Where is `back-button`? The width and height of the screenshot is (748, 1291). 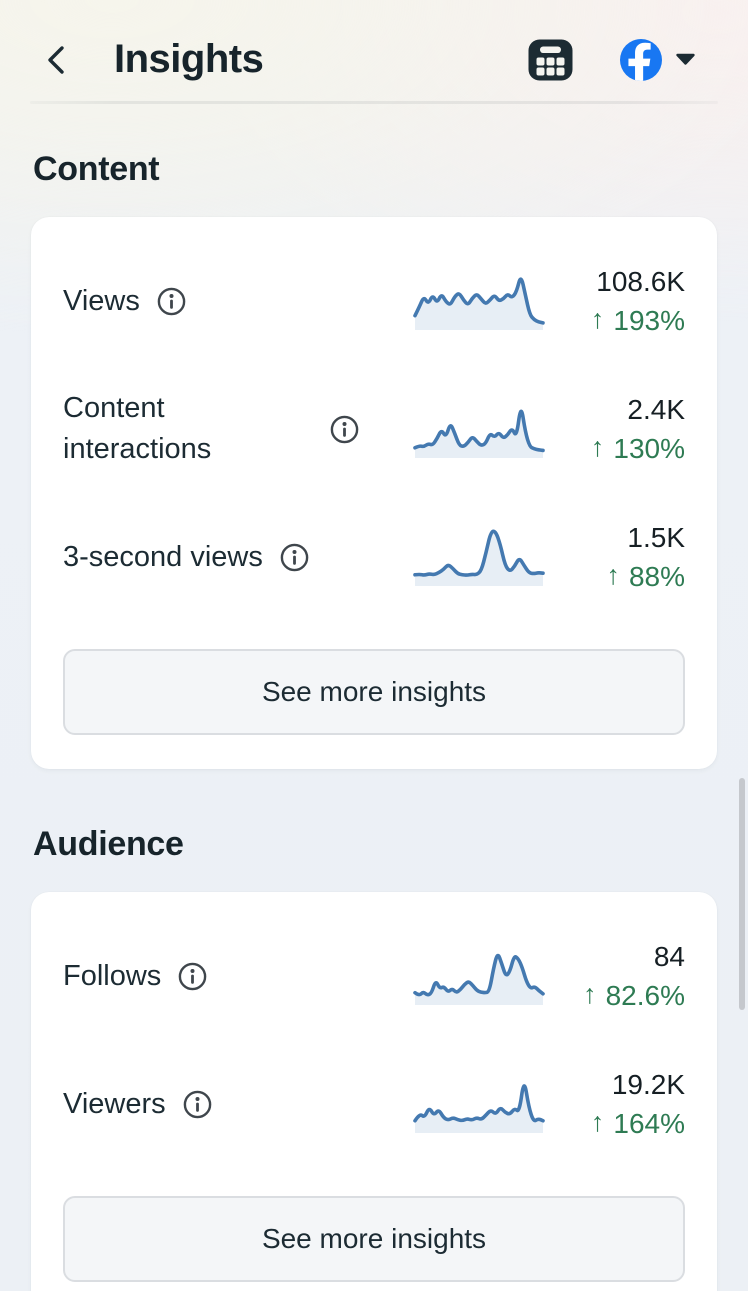
back-button is located at coordinates (57, 60).